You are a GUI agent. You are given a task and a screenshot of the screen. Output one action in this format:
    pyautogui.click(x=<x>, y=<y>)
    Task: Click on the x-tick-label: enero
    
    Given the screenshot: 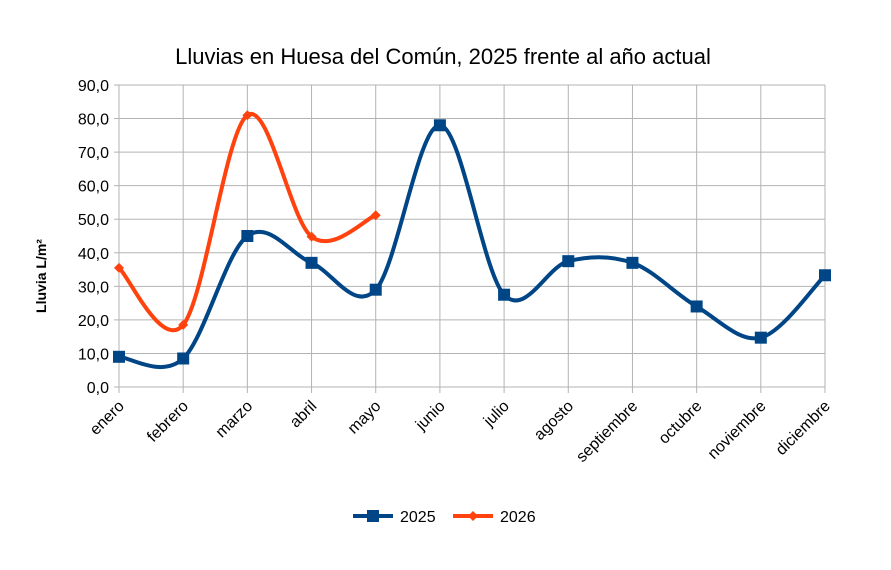 What is the action you would take?
    pyautogui.click(x=107, y=418)
    